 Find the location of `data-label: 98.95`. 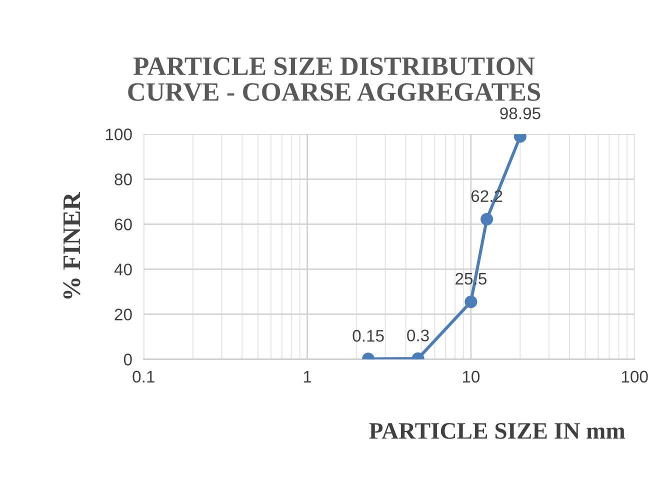

data-label: 98.95 is located at coordinates (520, 114).